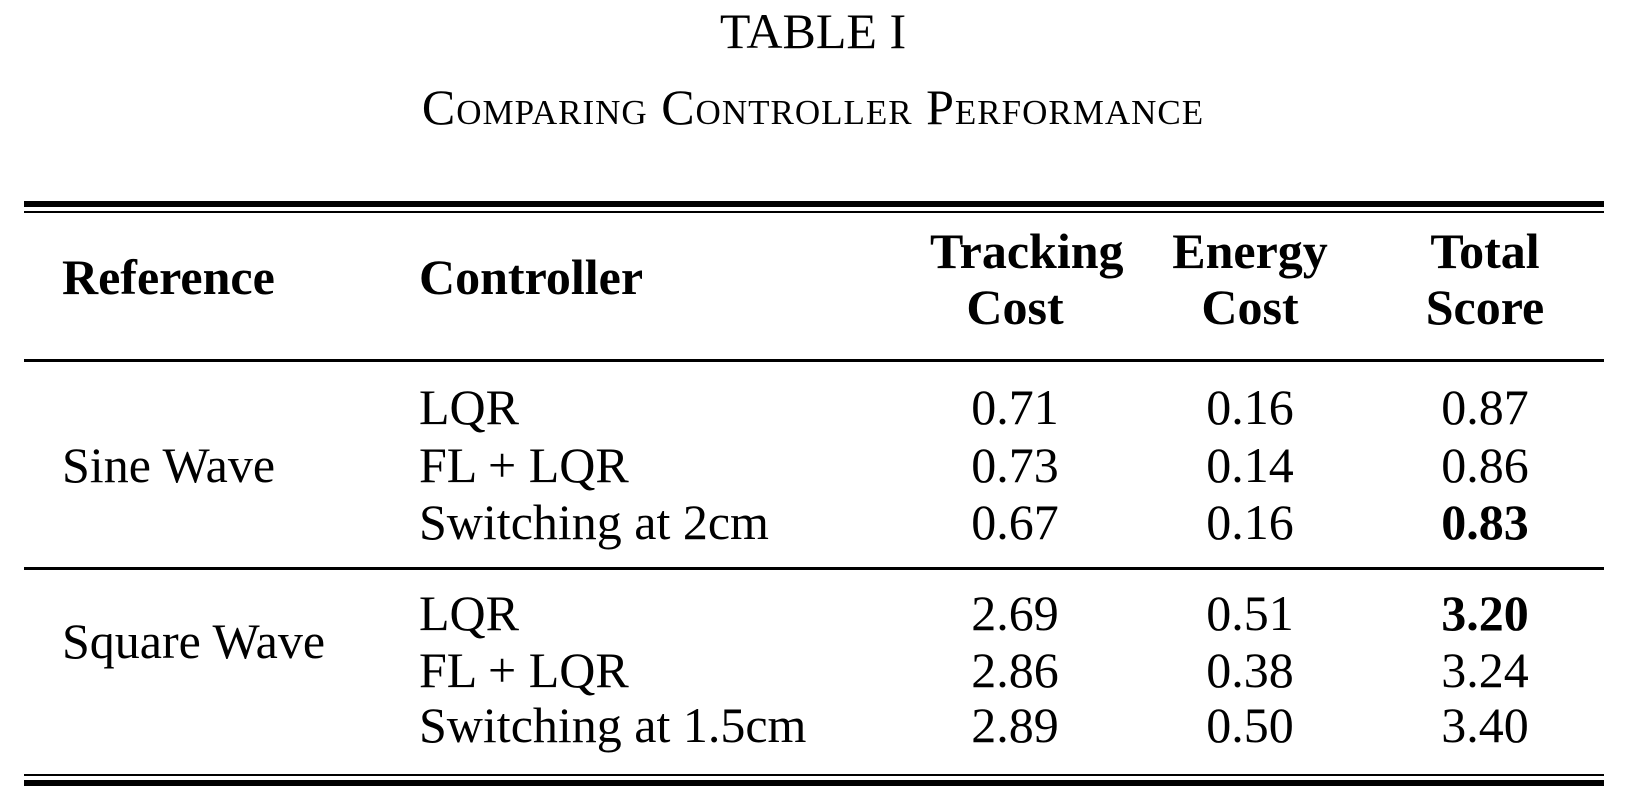 Image resolution: width=1626 pixels, height=795 pixels. What do you see at coordinates (1485, 522) in the screenshot?
I see `table-row-total-best: 0.83` at bounding box center [1485, 522].